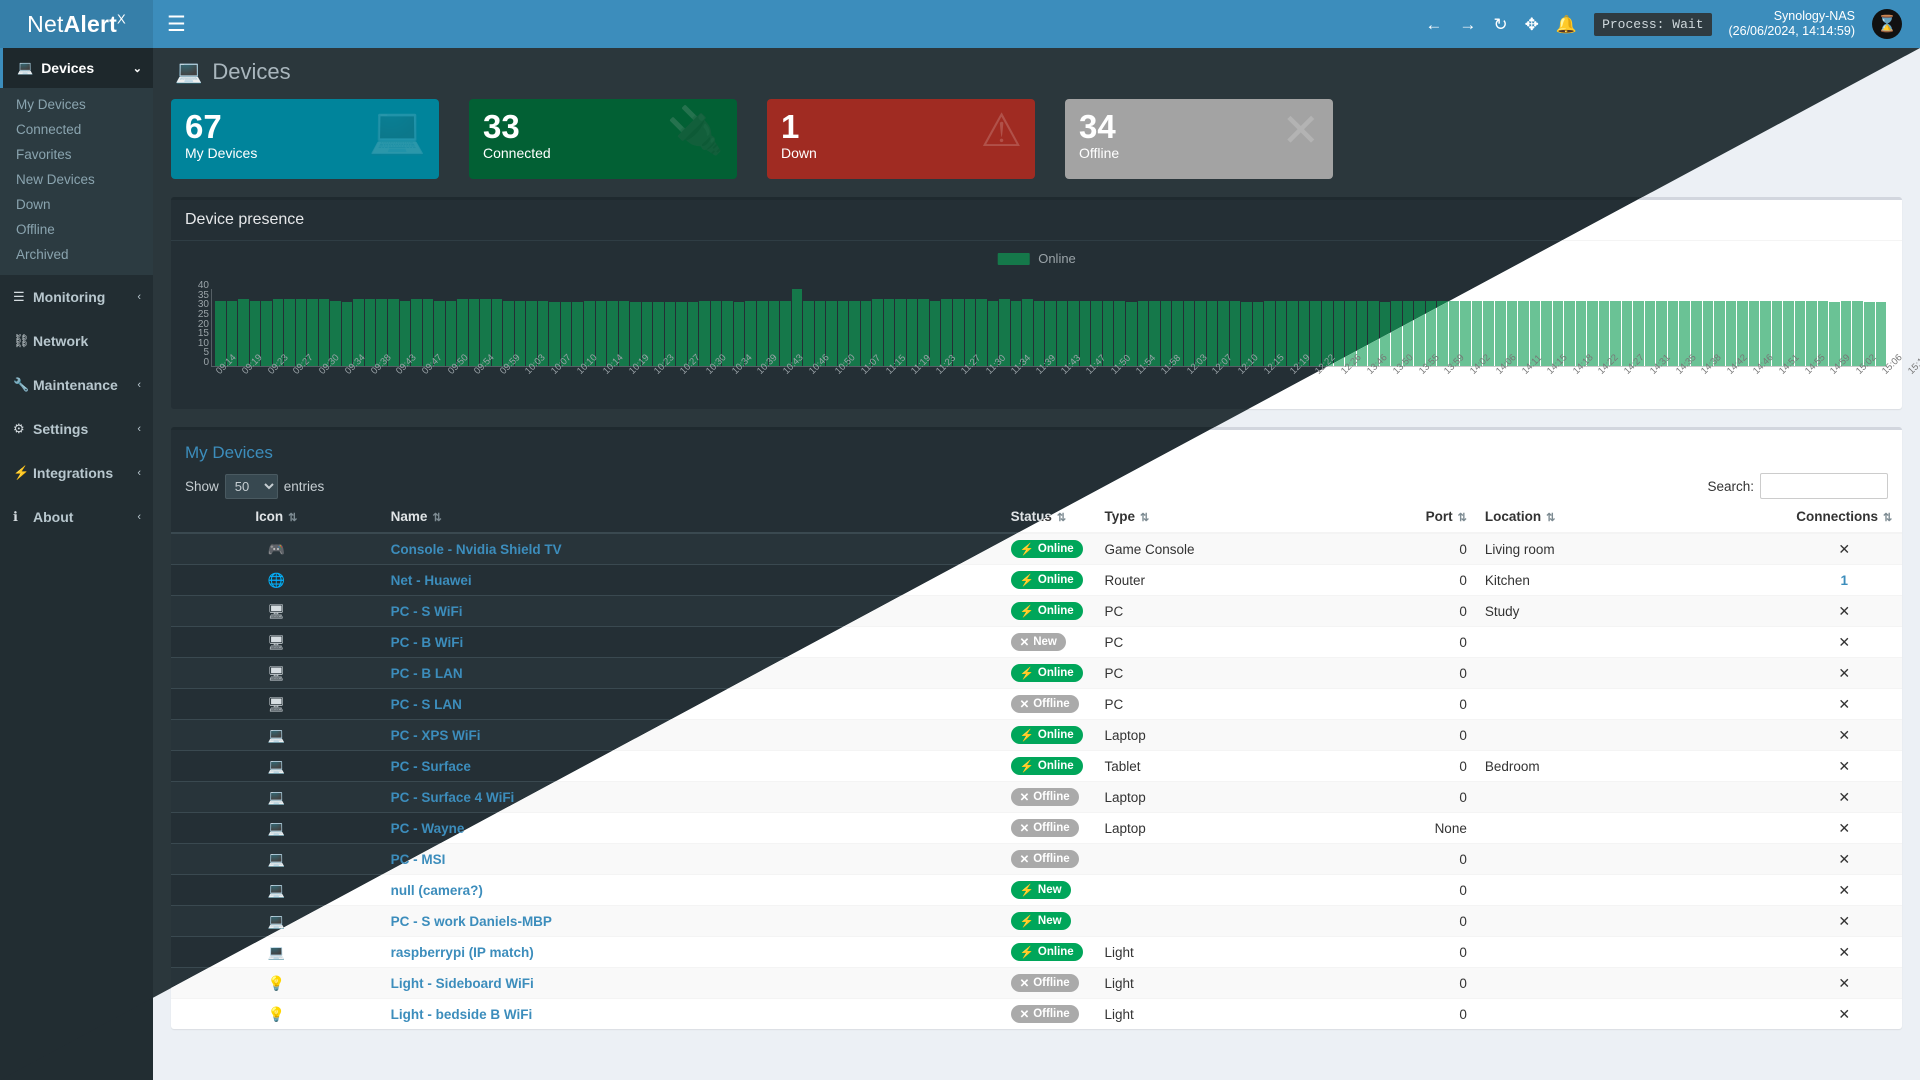 The image size is (1920, 1080). What do you see at coordinates (426, 704) in the screenshot?
I see `device-name-link: PC - S LAN` at bounding box center [426, 704].